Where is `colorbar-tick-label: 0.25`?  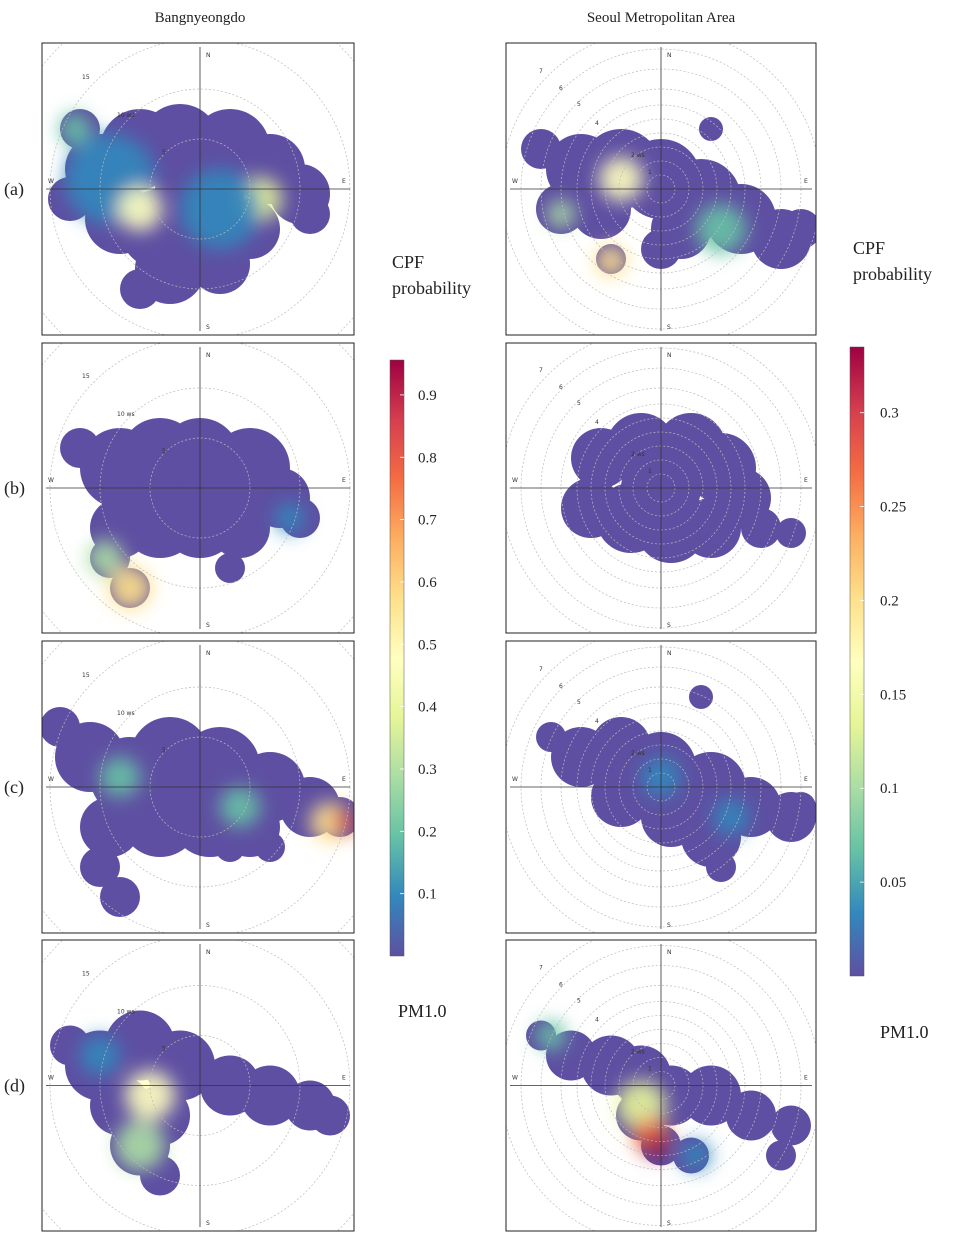 colorbar-tick-label: 0.25 is located at coordinates (893, 508).